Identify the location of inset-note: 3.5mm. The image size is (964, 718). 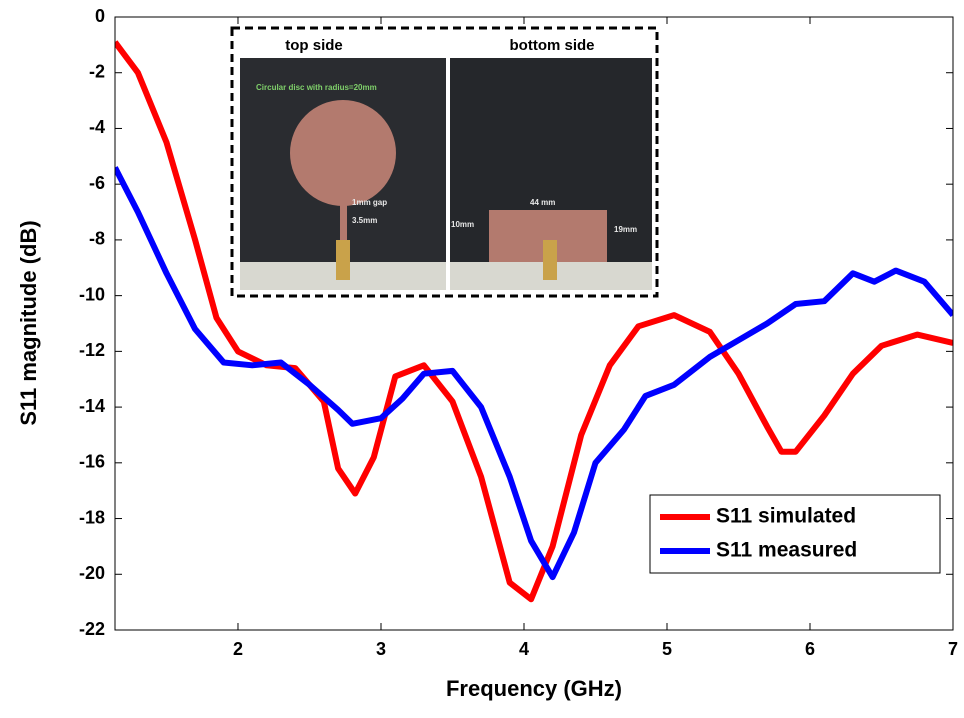
(364, 220).